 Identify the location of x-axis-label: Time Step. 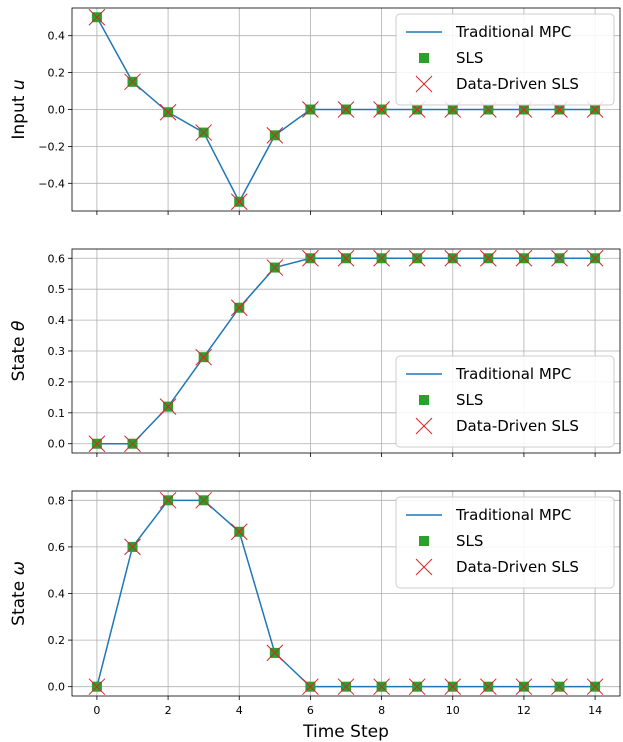
(345, 732).